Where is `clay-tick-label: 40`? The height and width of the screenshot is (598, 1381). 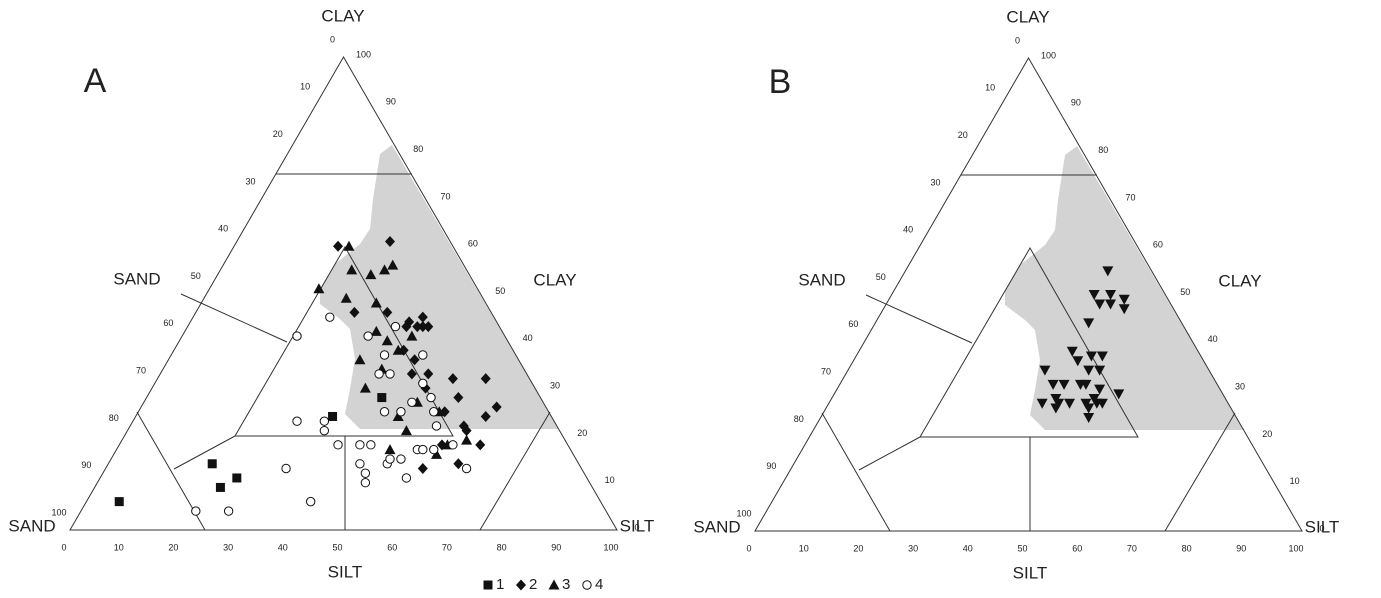
clay-tick-label: 40 is located at coordinates (1213, 339).